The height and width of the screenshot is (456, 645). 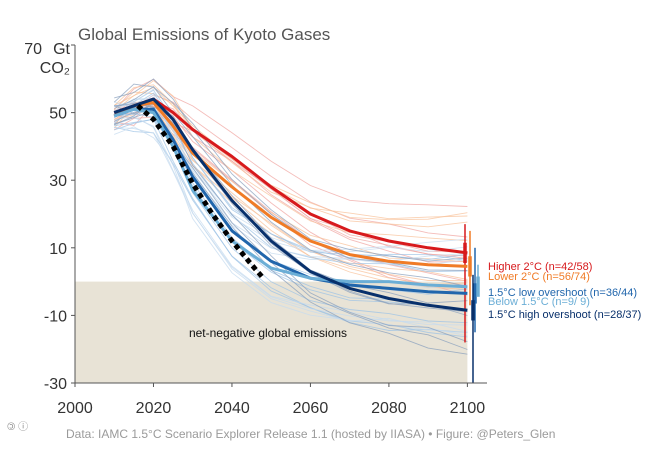 What do you see at coordinates (58, 249) in the screenshot?
I see `y-tick-label: 10` at bounding box center [58, 249].